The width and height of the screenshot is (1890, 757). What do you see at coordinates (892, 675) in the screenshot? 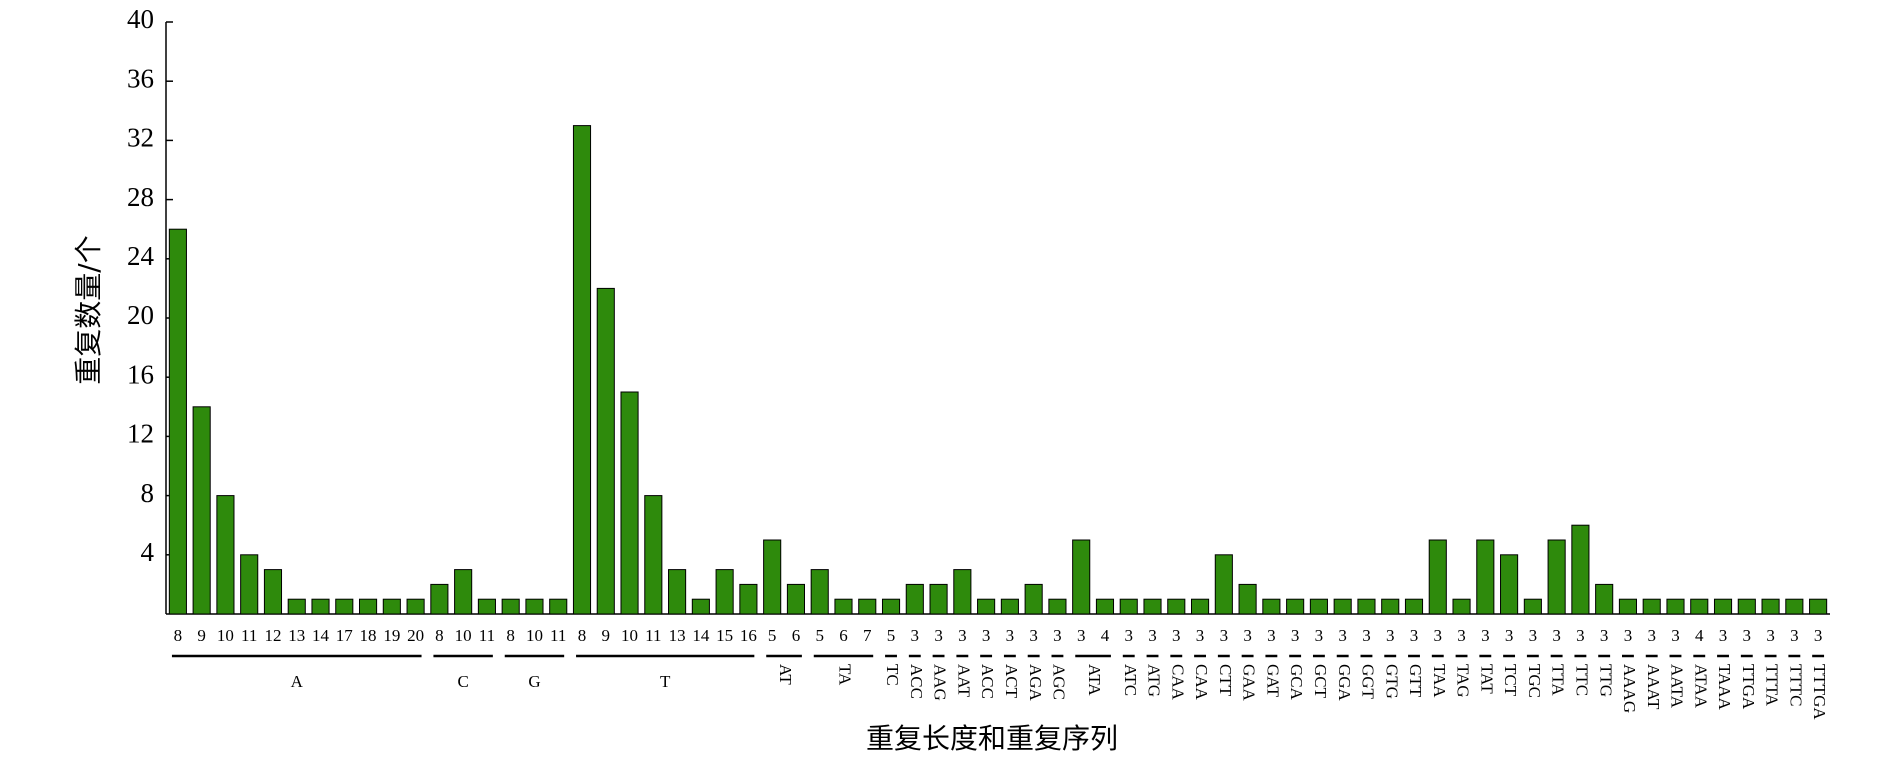
I see `group-label: TC` at bounding box center [892, 675].